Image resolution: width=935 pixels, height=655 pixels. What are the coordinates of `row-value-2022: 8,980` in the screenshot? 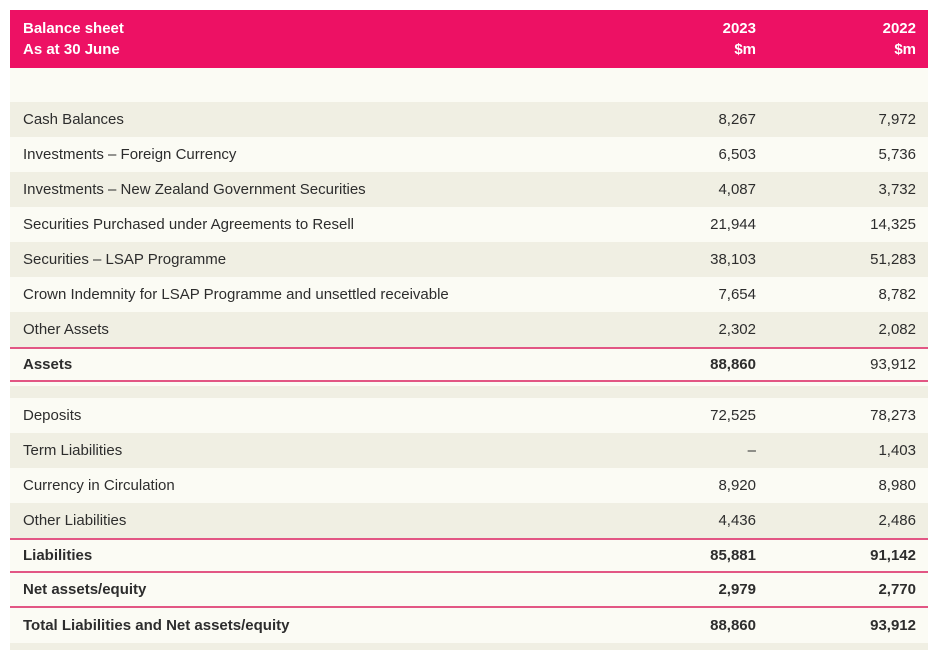 It's located at (897, 485).